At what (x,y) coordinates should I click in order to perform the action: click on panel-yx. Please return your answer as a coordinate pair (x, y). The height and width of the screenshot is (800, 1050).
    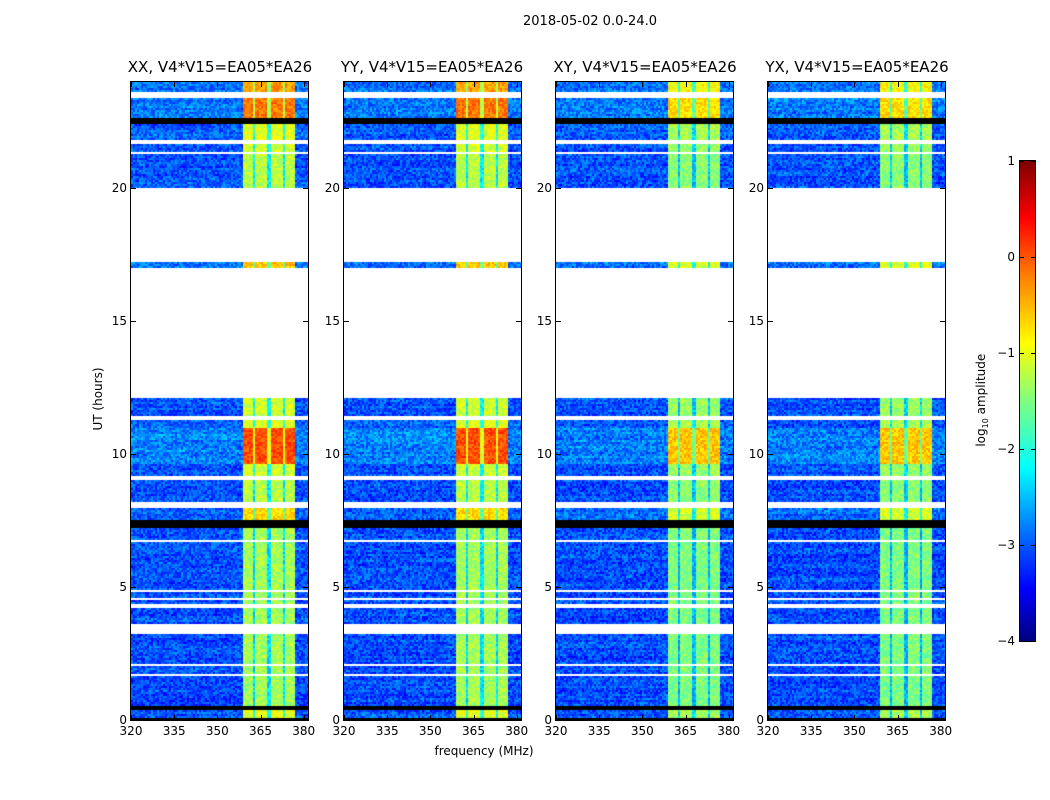
    Looking at the image, I should click on (856, 401).